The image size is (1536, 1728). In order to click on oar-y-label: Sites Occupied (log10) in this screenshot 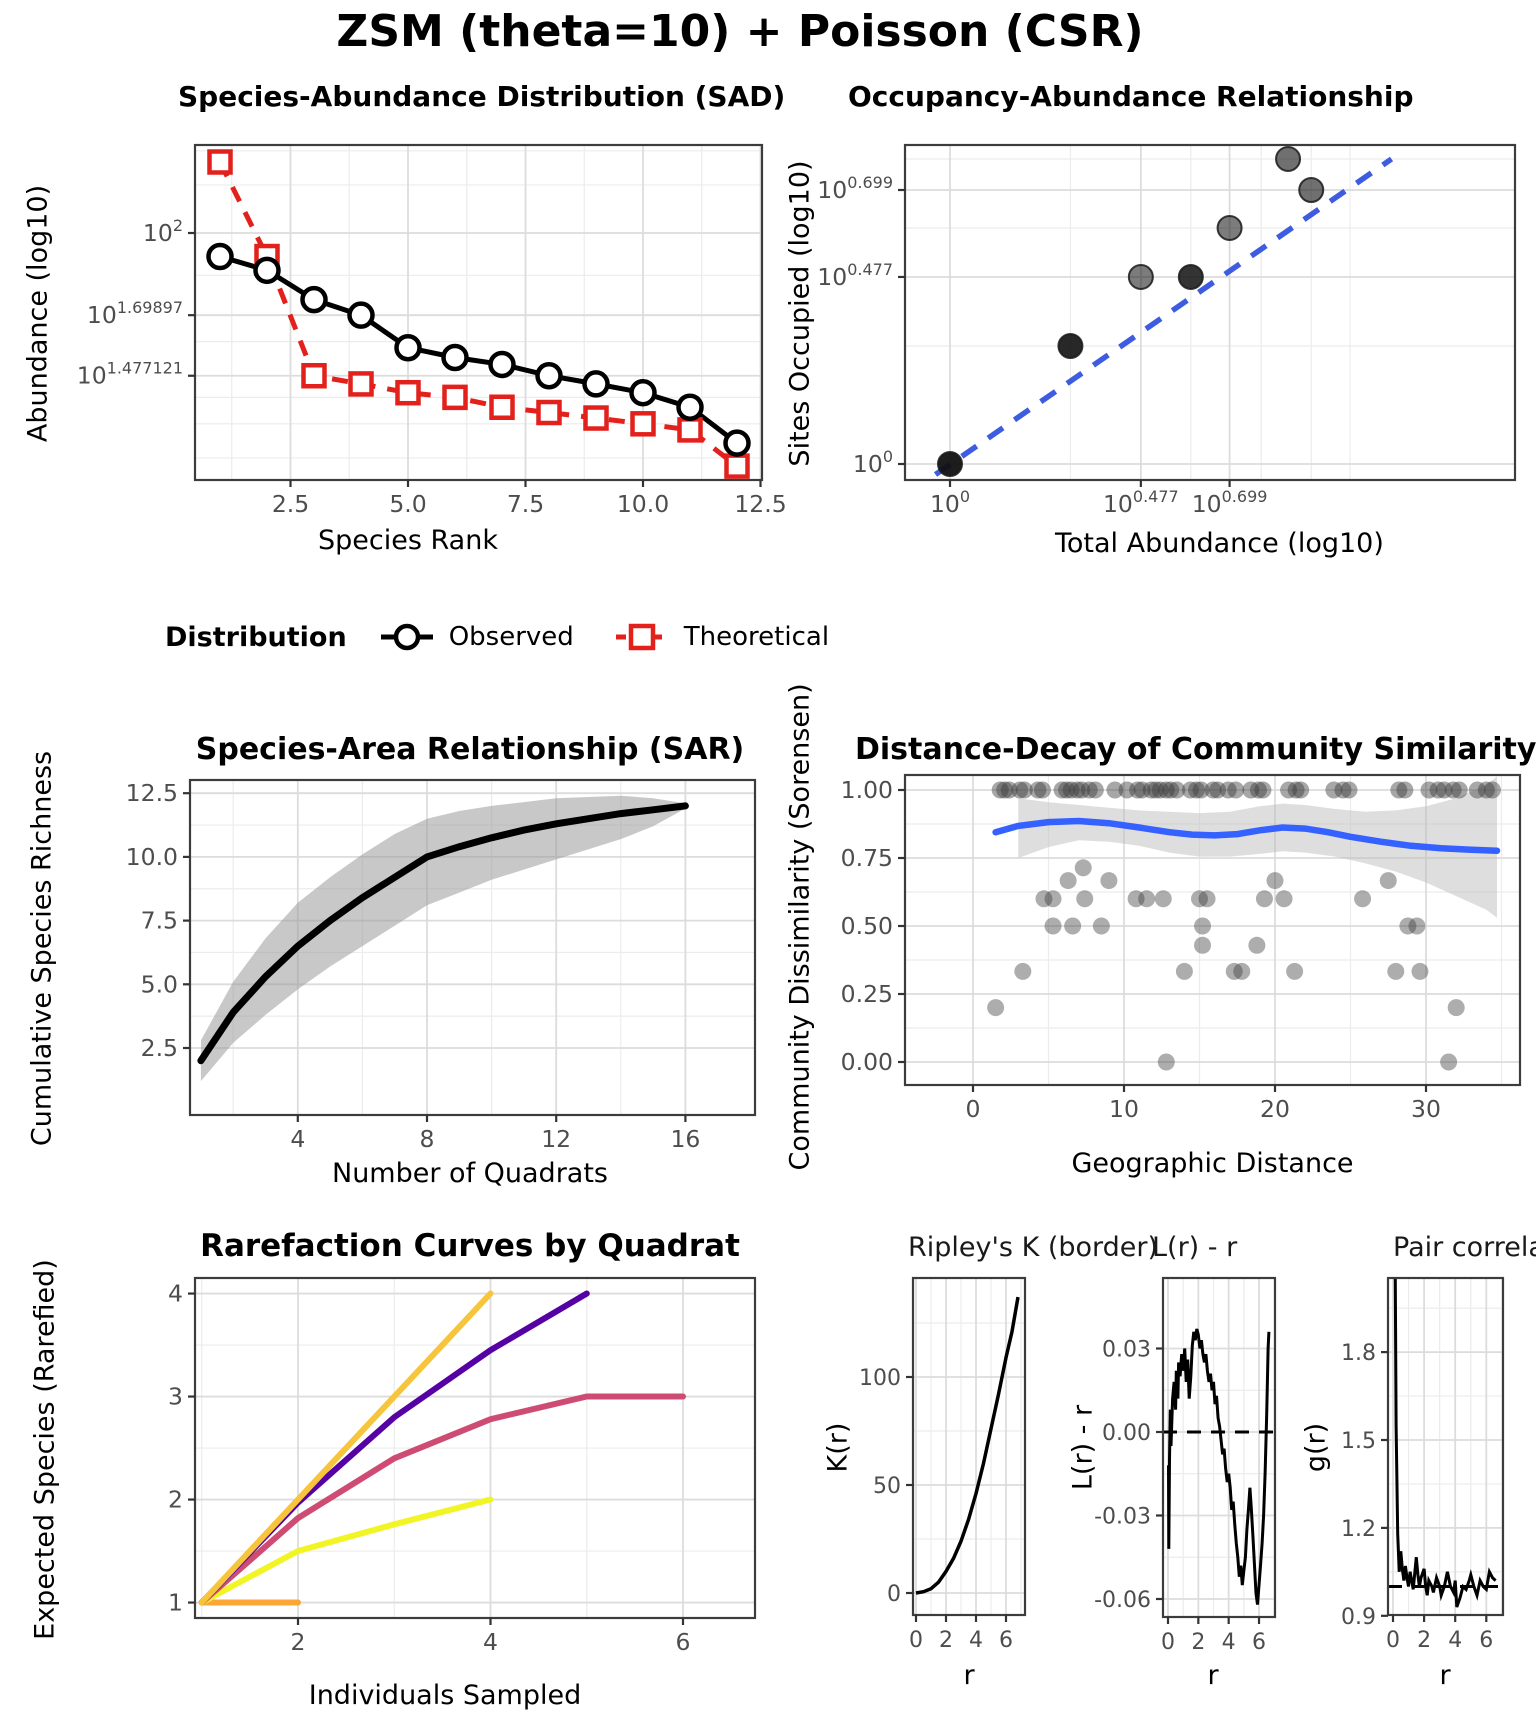, I will do `click(800, 313)`.